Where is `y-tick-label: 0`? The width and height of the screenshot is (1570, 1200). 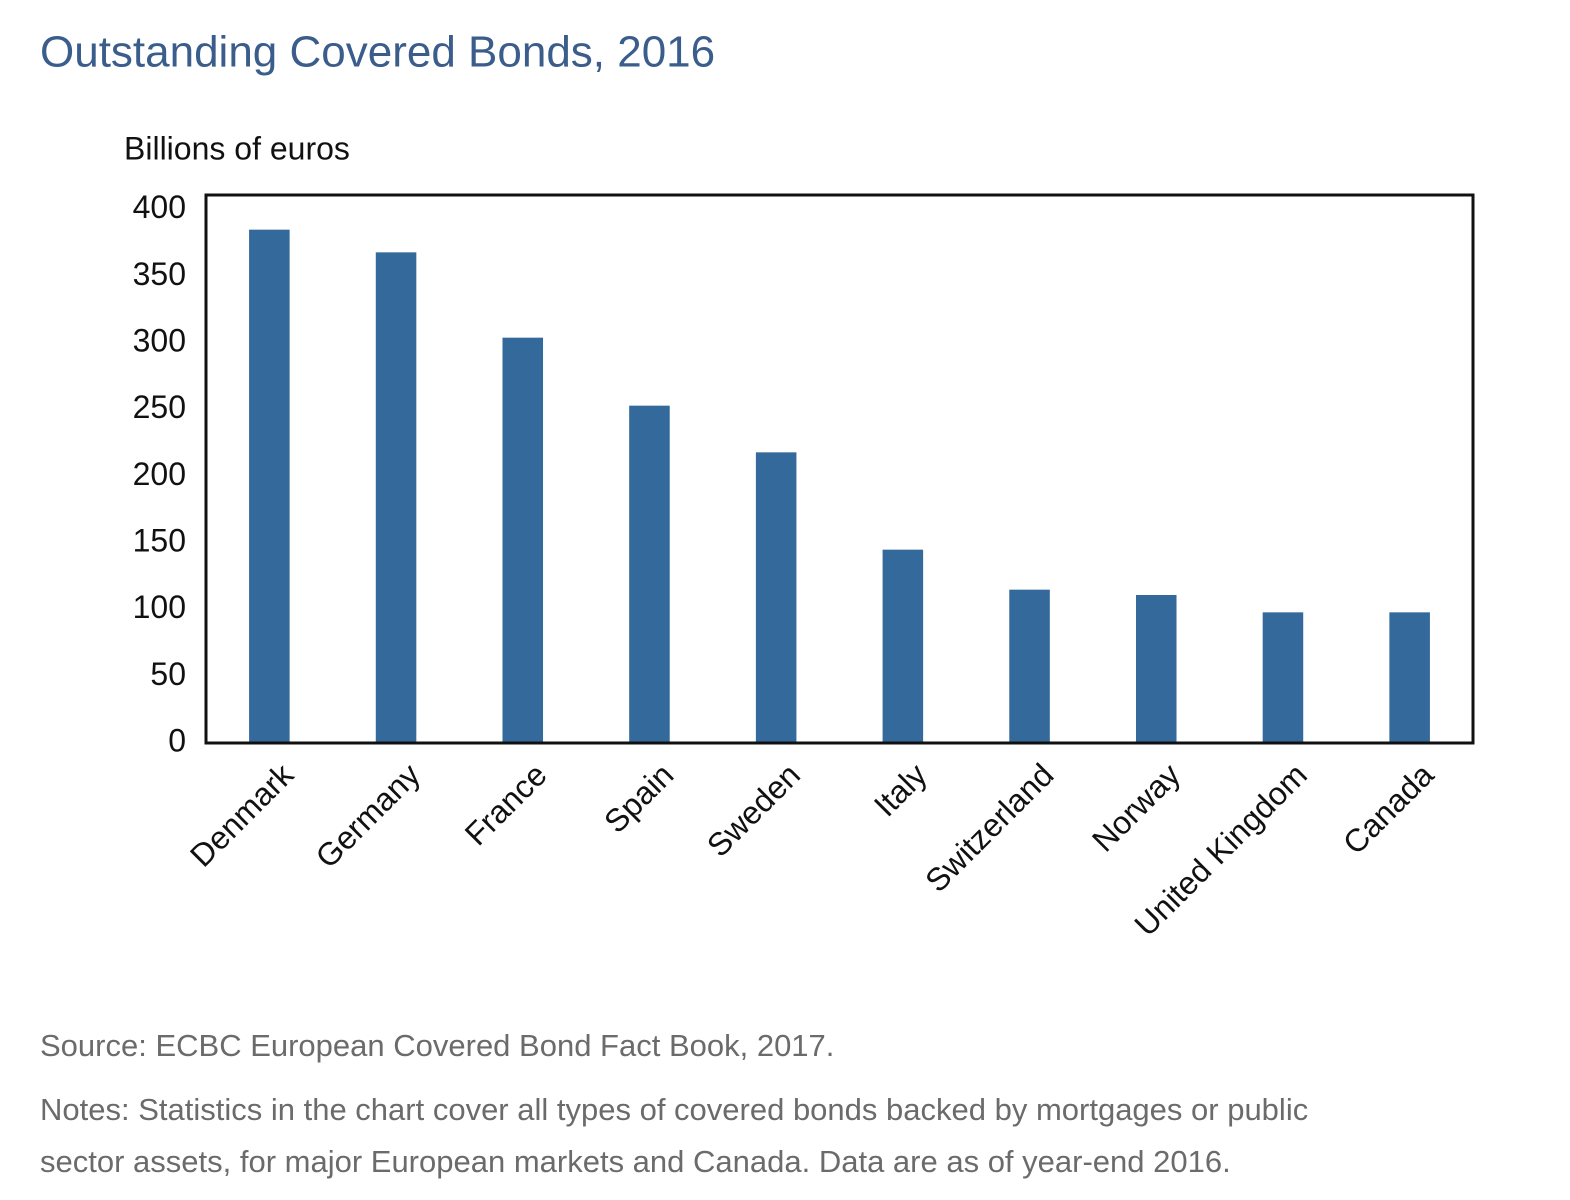 y-tick-label: 0 is located at coordinates (177, 740).